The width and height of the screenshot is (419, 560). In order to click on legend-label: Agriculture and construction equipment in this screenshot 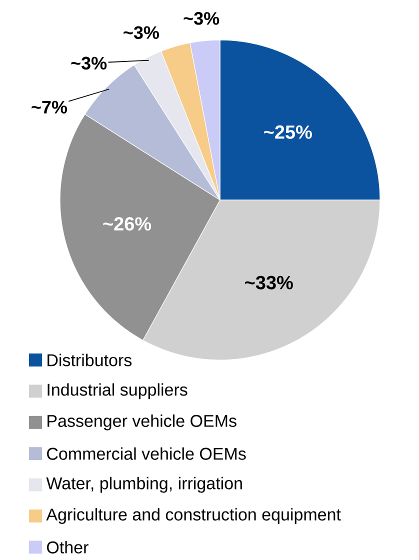, I will do `click(193, 516)`.